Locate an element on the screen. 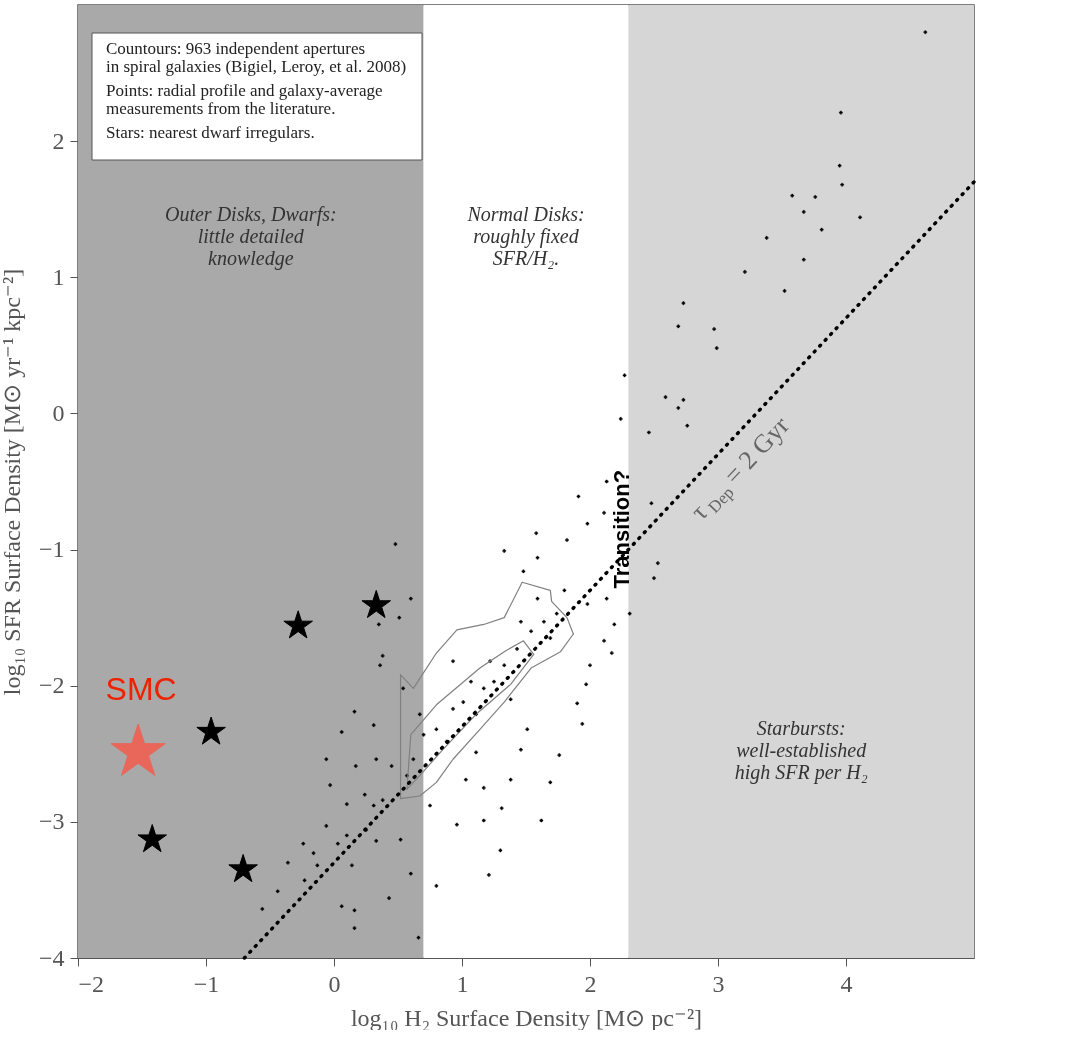 This screenshot has height=1061, width=1076. text: τDep = 2 Gyr is located at coordinates (740, 468).